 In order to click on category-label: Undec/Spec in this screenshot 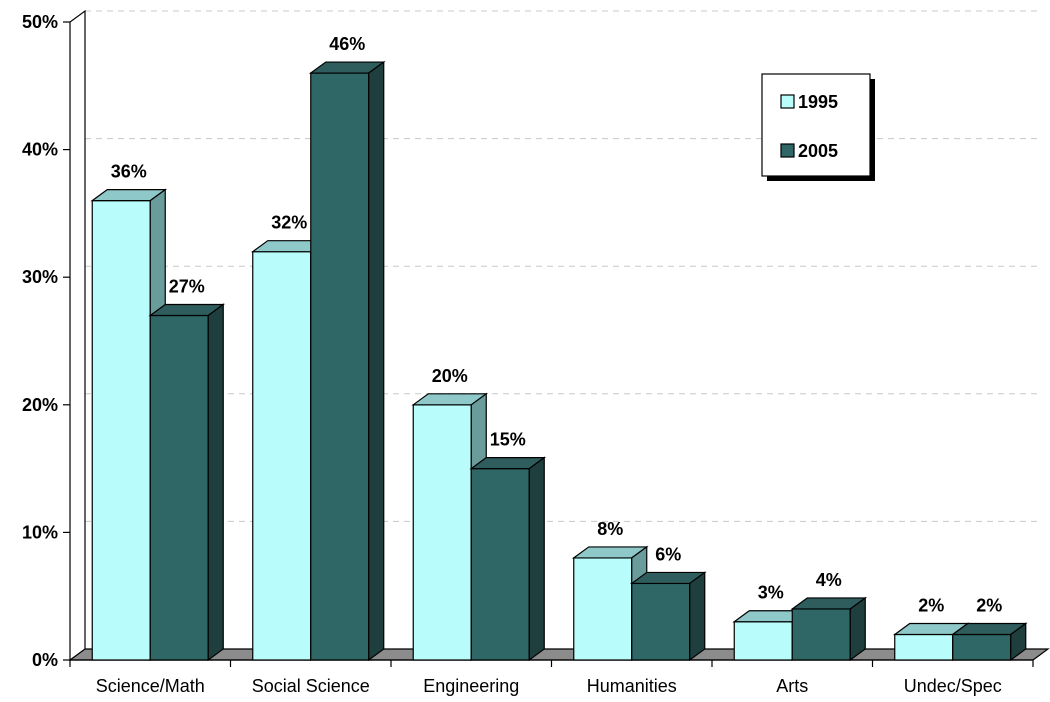, I will do `click(953, 686)`.